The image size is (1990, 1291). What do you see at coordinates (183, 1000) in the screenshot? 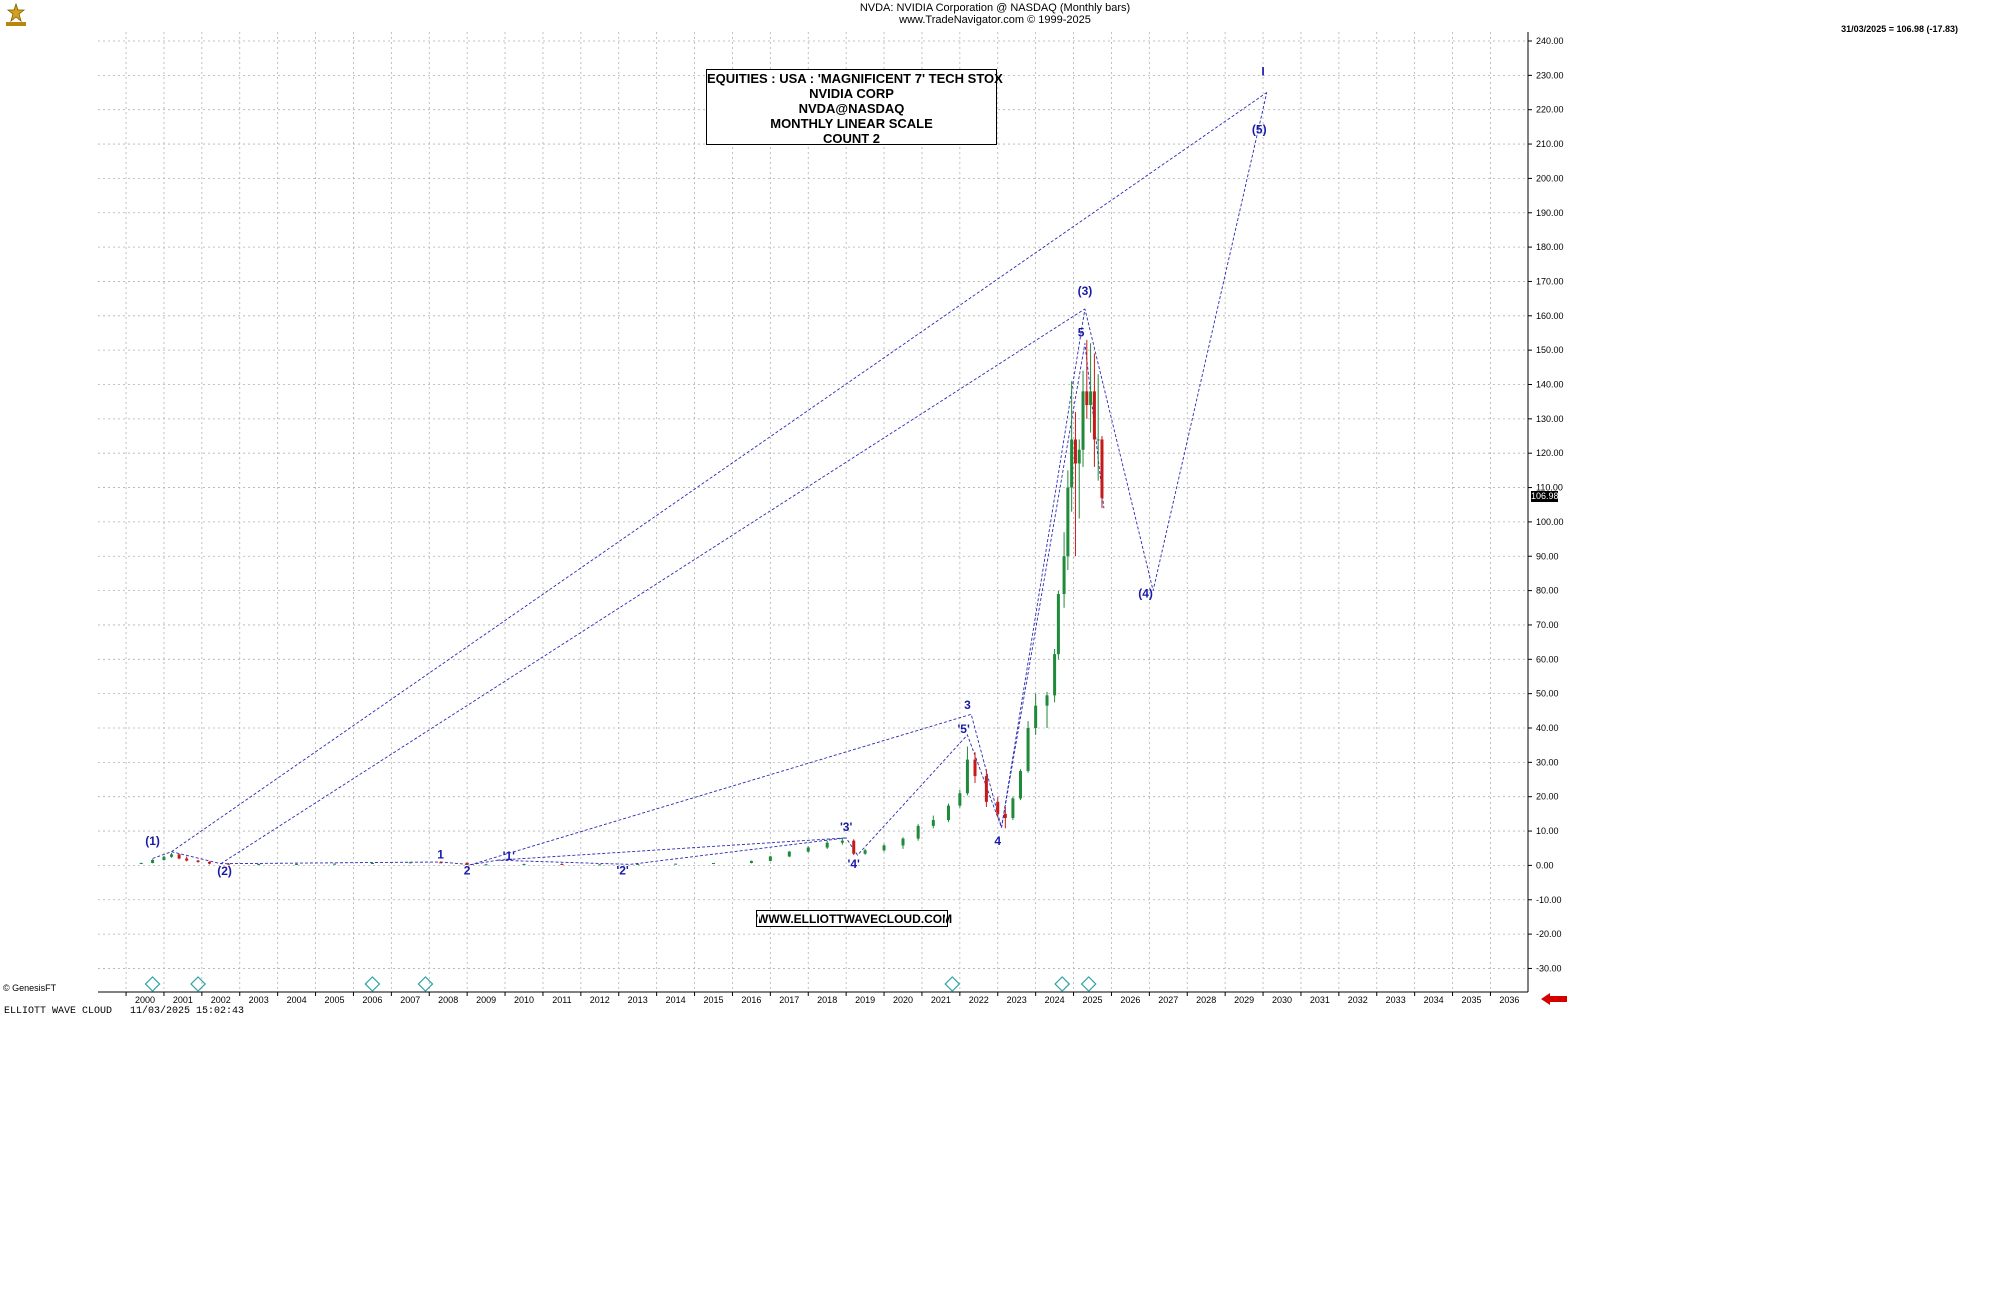
I see `x-tick-label: 2001` at bounding box center [183, 1000].